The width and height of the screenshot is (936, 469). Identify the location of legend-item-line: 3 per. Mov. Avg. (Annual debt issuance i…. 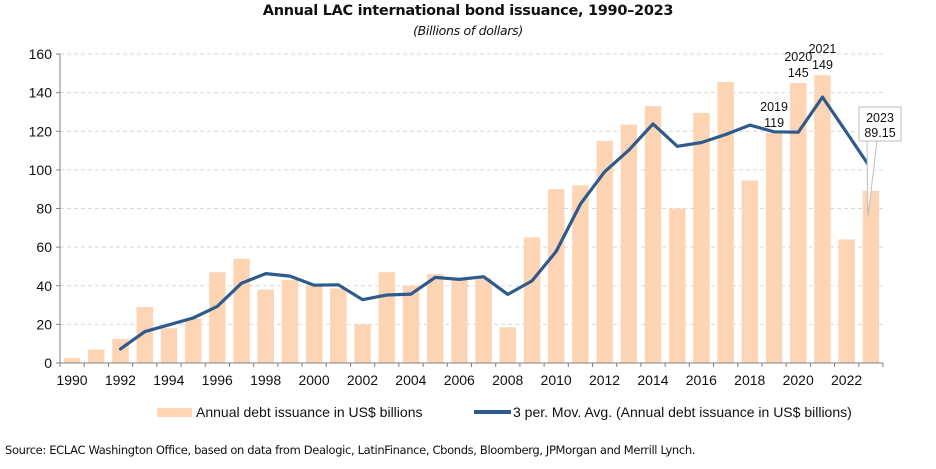
(663, 412).